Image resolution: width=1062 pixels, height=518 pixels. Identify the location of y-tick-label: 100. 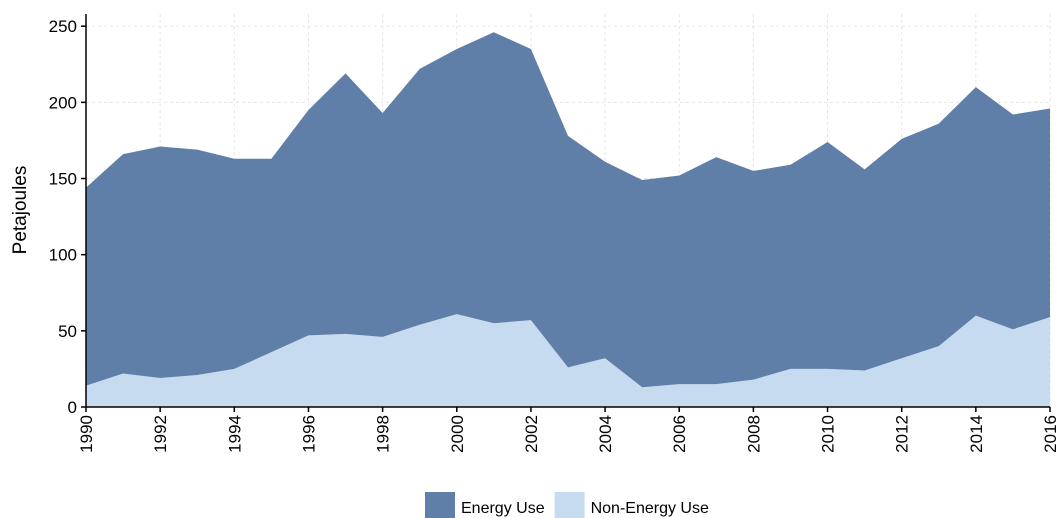
(63, 255).